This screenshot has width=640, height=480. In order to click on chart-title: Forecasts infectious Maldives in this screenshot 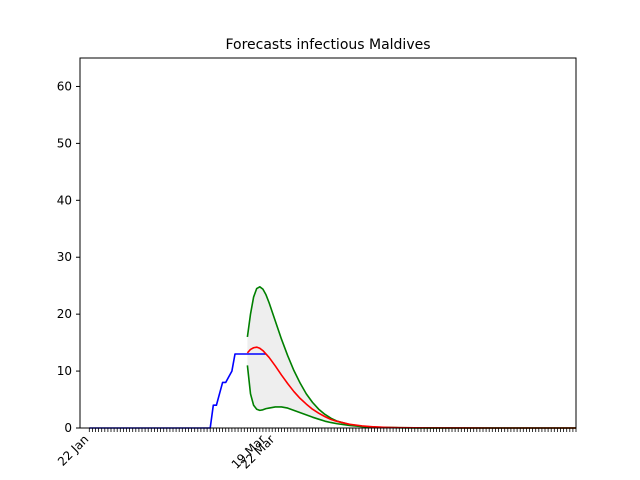, I will do `click(327, 45)`.